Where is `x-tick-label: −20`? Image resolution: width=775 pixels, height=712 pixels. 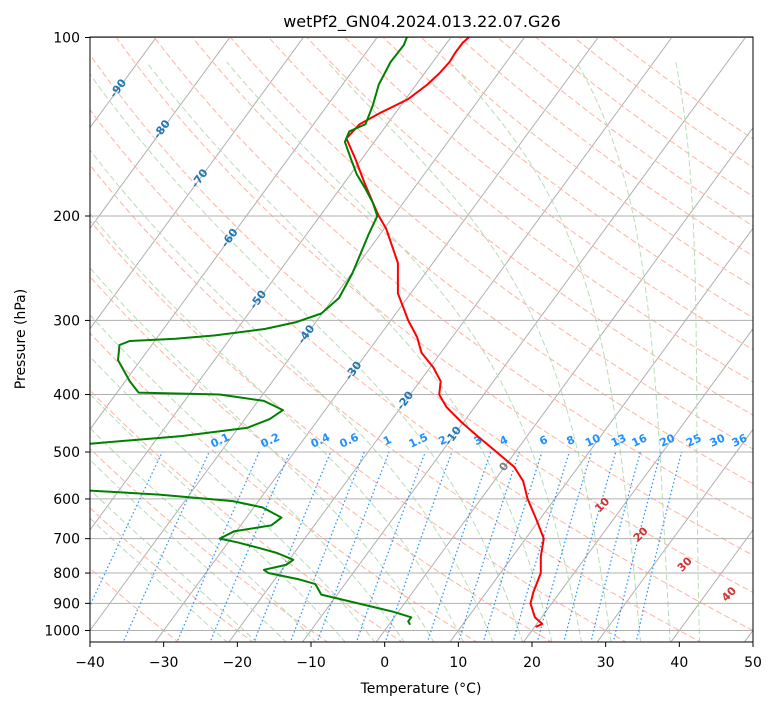 x-tick-label: −20 is located at coordinates (238, 663).